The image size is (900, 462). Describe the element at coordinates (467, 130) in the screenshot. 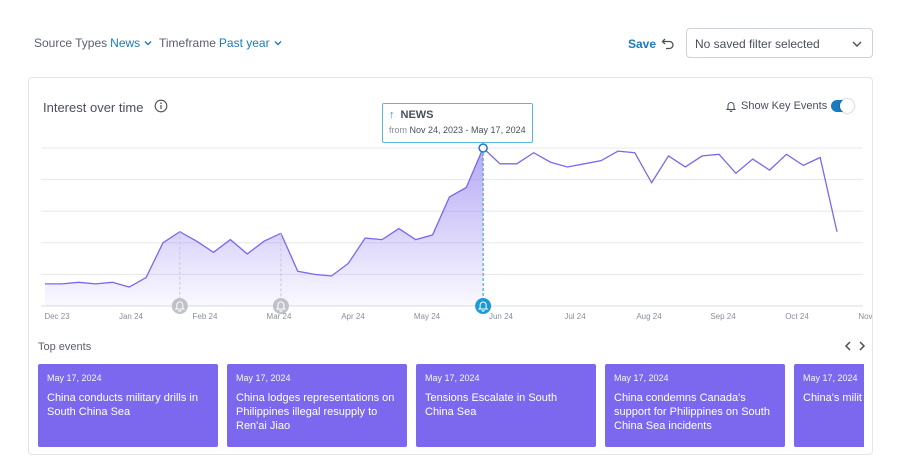

I see `tooltip-range: Nov 24, 2023 - May 17, 2024` at that location.